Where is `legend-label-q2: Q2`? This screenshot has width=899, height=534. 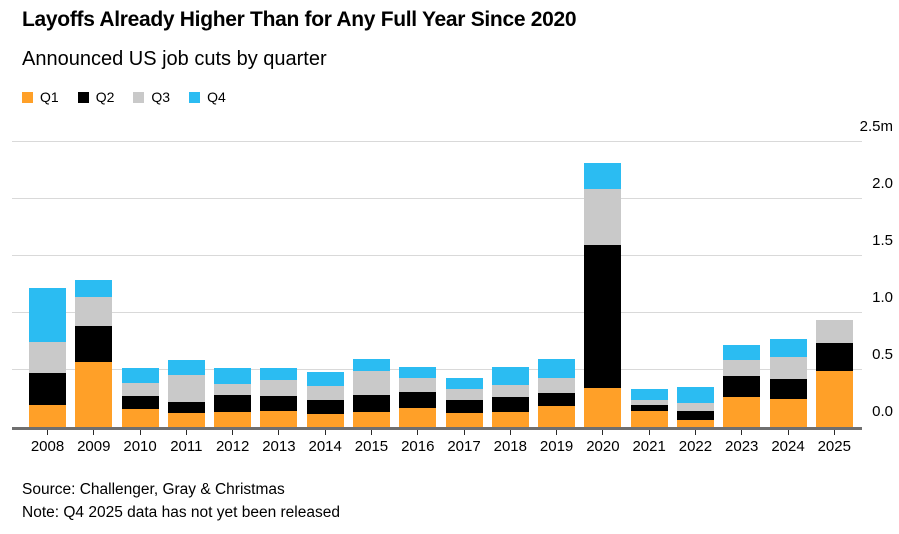 legend-label-q2: Q2 is located at coordinates (105, 97).